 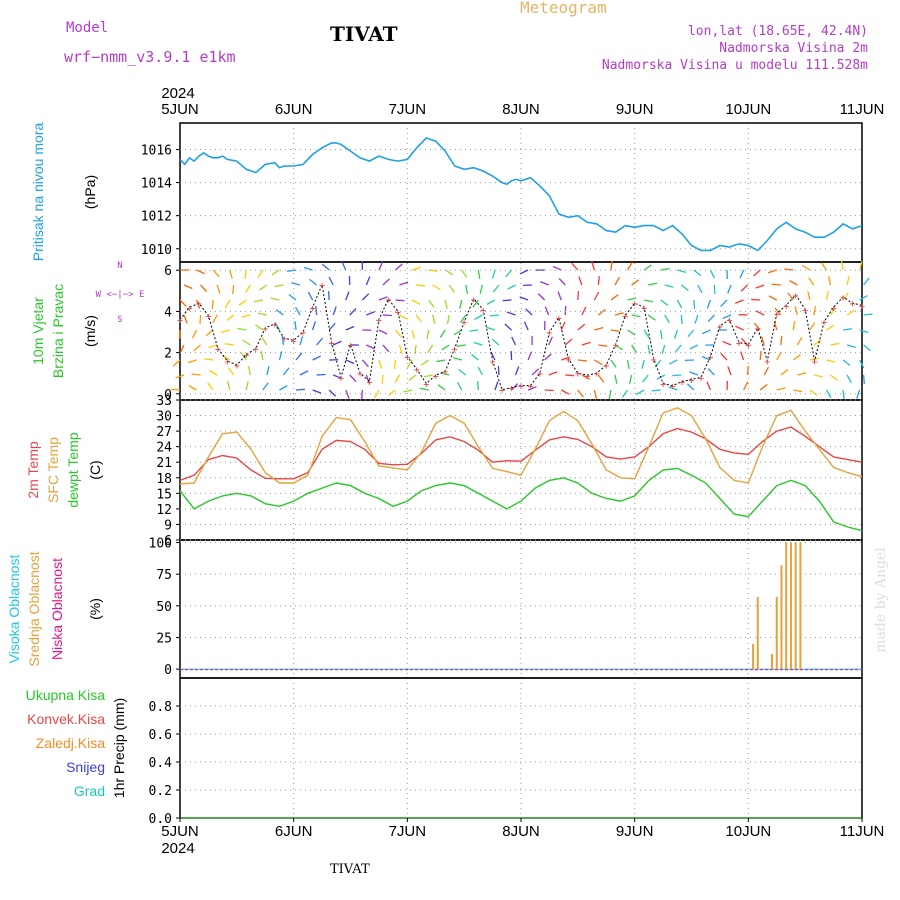 What do you see at coordinates (164, 510) in the screenshot?
I see `y-tick-label: 12` at bounding box center [164, 510].